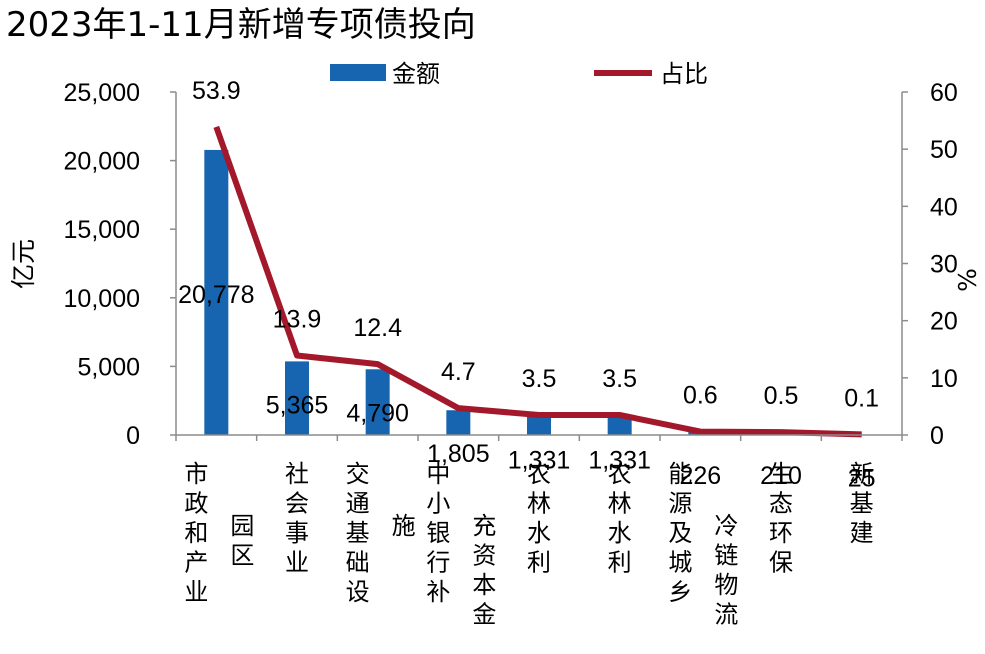  What do you see at coordinates (862, 503) in the screenshot?
I see `category-label: 新基建` at bounding box center [862, 503].